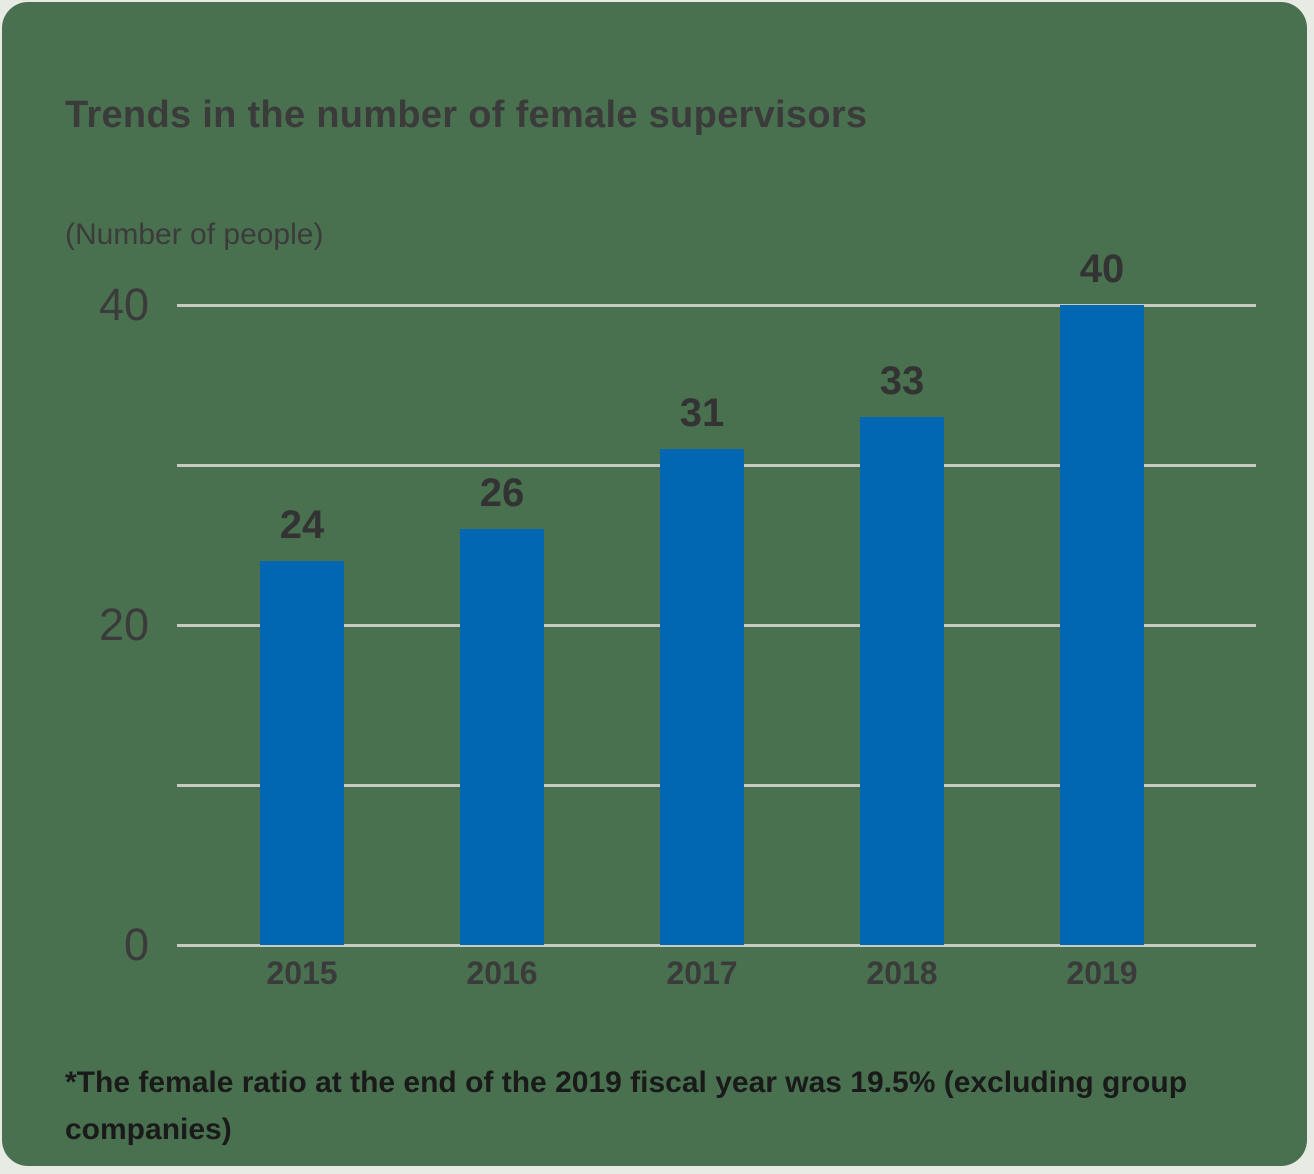 This screenshot has width=1314, height=1174. I want to click on bar-2016, so click(502, 737).